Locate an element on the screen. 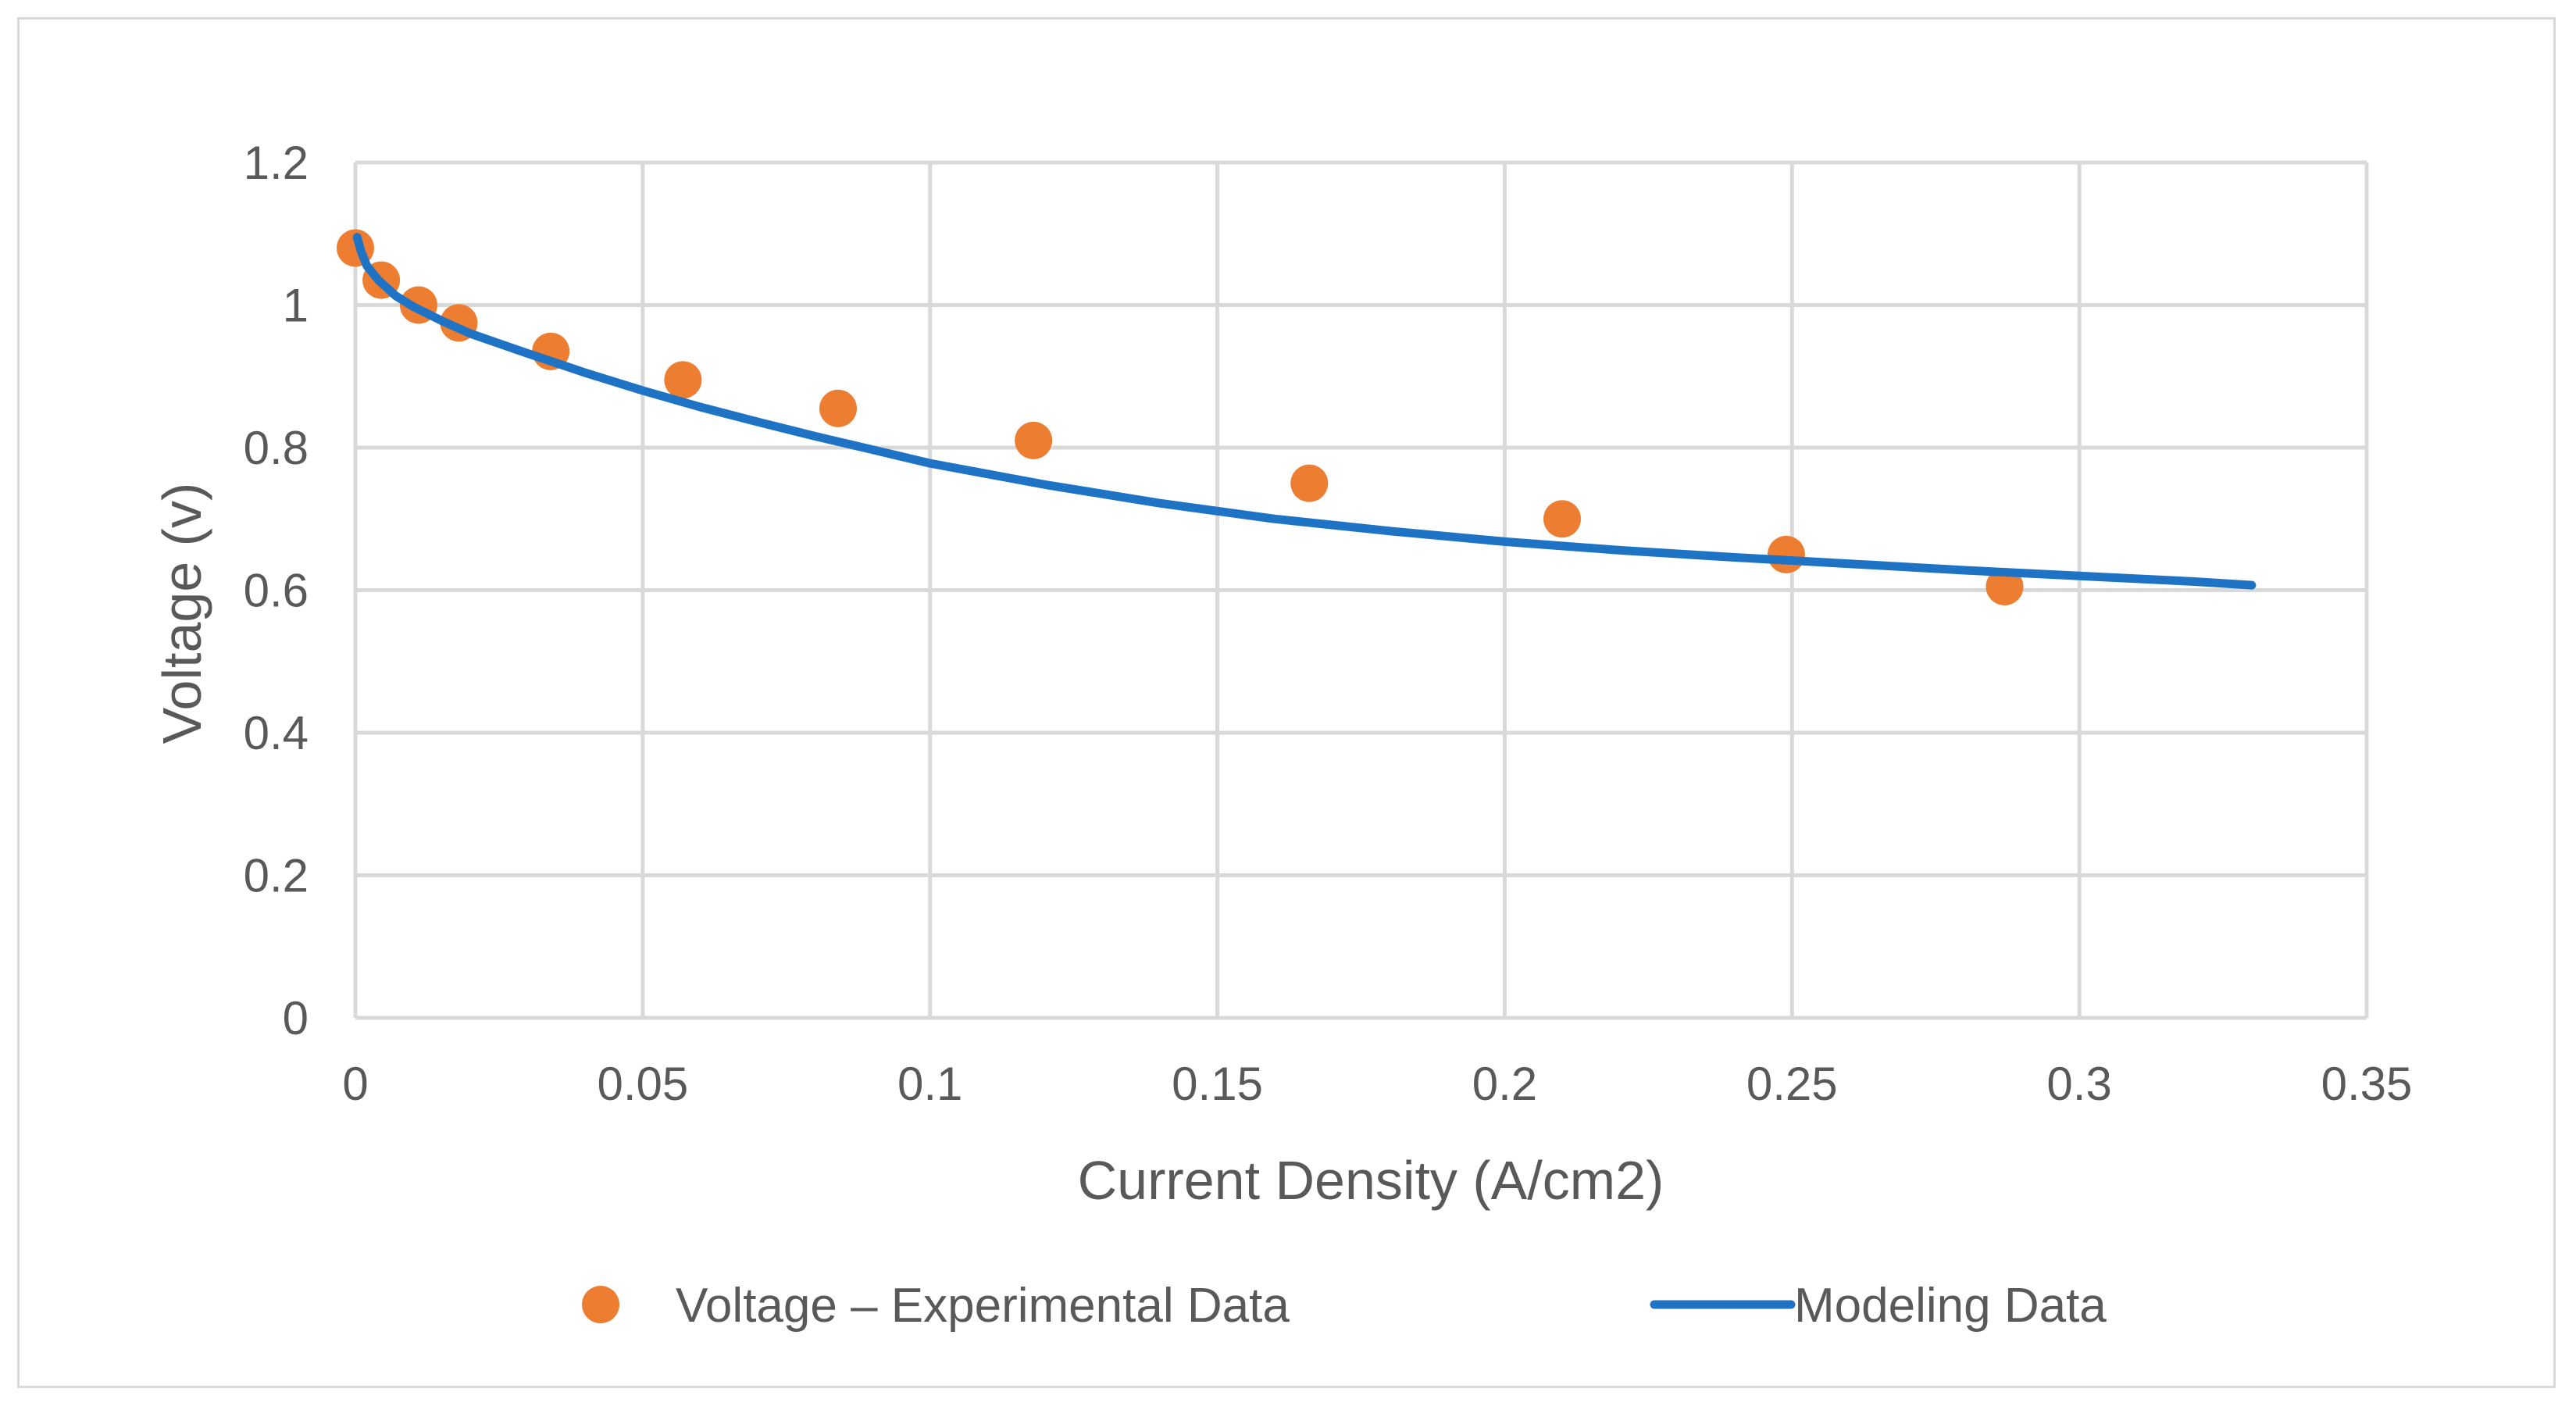 The height and width of the screenshot is (1410, 2576). x-tick-label: 0.05 is located at coordinates (642, 1084).